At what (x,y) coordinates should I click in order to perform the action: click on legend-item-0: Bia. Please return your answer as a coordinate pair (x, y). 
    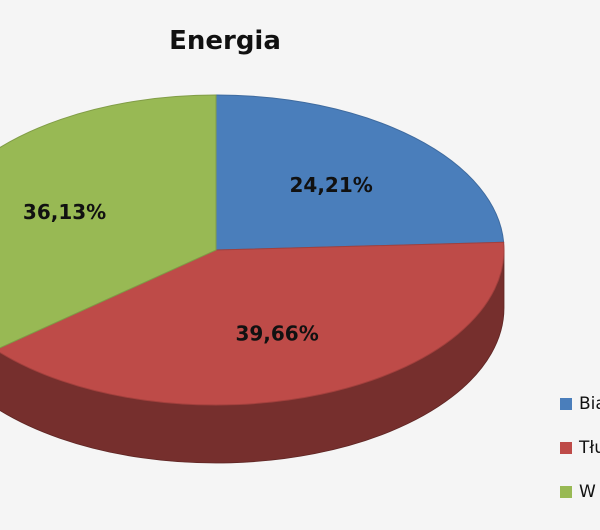
    Looking at the image, I should click on (580, 404).